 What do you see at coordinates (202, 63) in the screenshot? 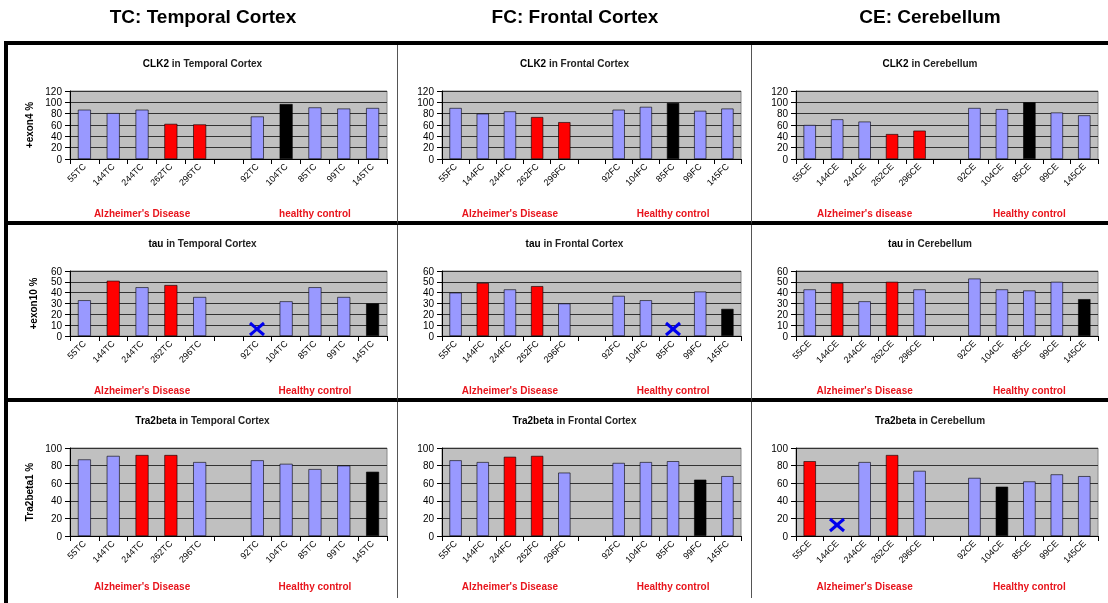
I see `chart-title: CLK2 in Temporal Cortex` at bounding box center [202, 63].